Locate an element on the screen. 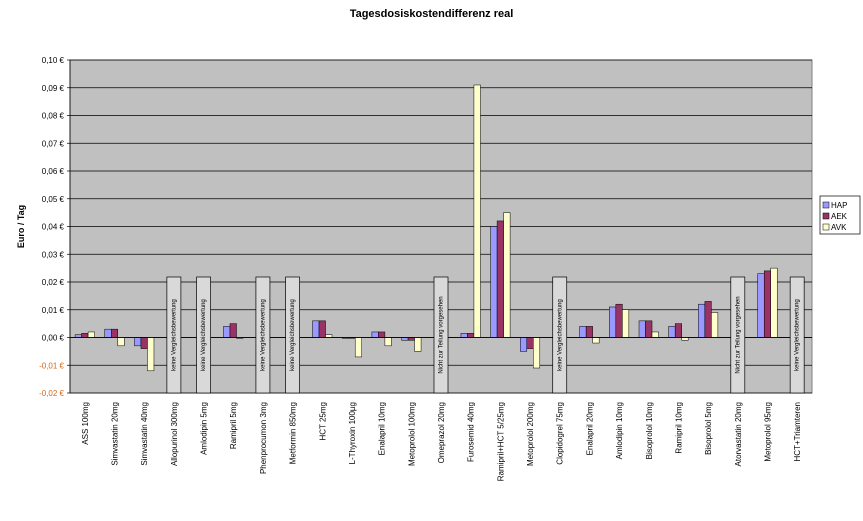  x-tick-label: Ramipril+HCT 5/25mg is located at coordinates (500, 441).